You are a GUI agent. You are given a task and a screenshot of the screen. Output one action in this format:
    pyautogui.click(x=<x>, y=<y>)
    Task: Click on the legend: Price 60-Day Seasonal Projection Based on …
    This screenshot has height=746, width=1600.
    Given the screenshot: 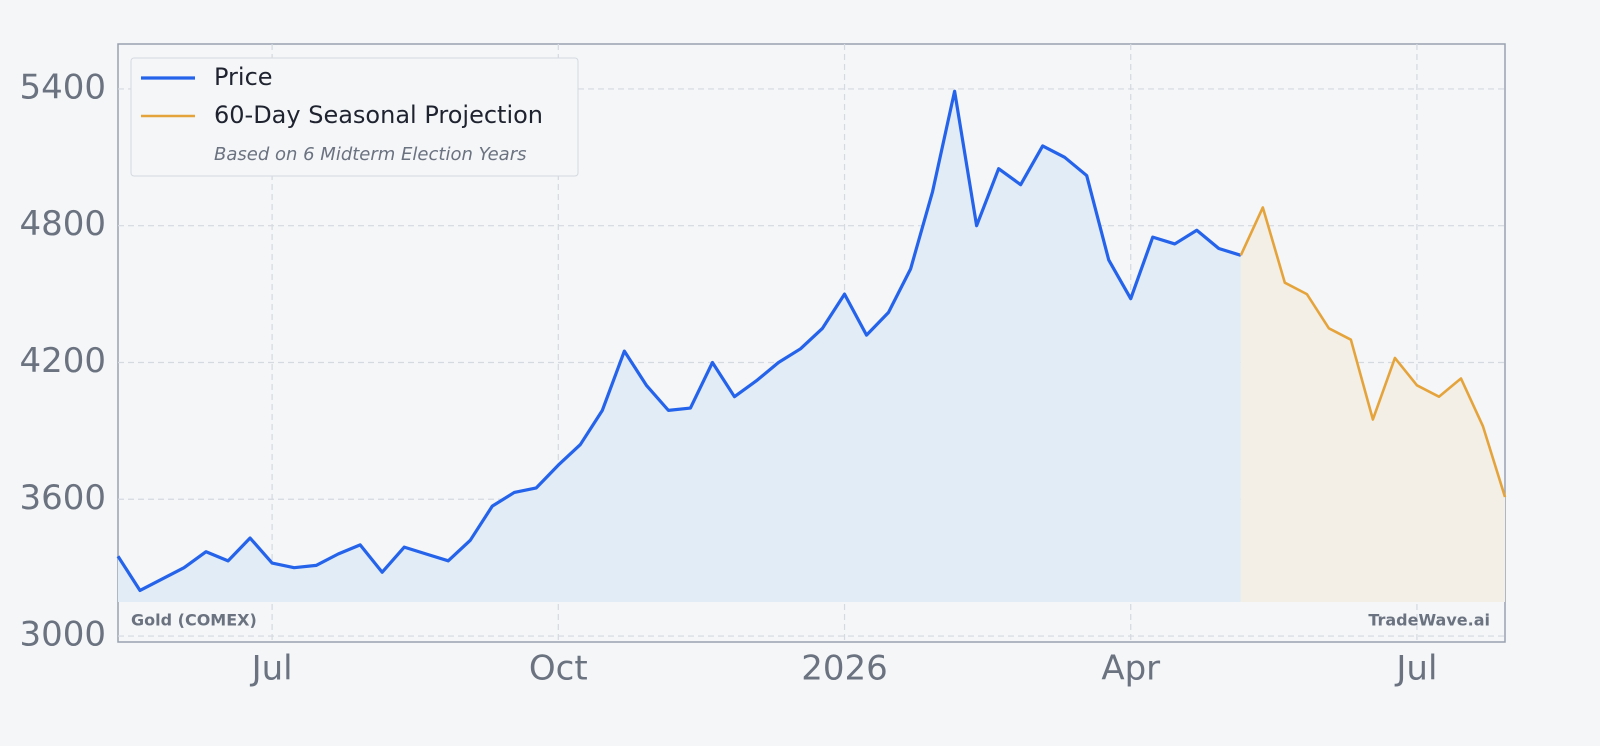 What is the action you would take?
    pyautogui.click(x=354, y=117)
    